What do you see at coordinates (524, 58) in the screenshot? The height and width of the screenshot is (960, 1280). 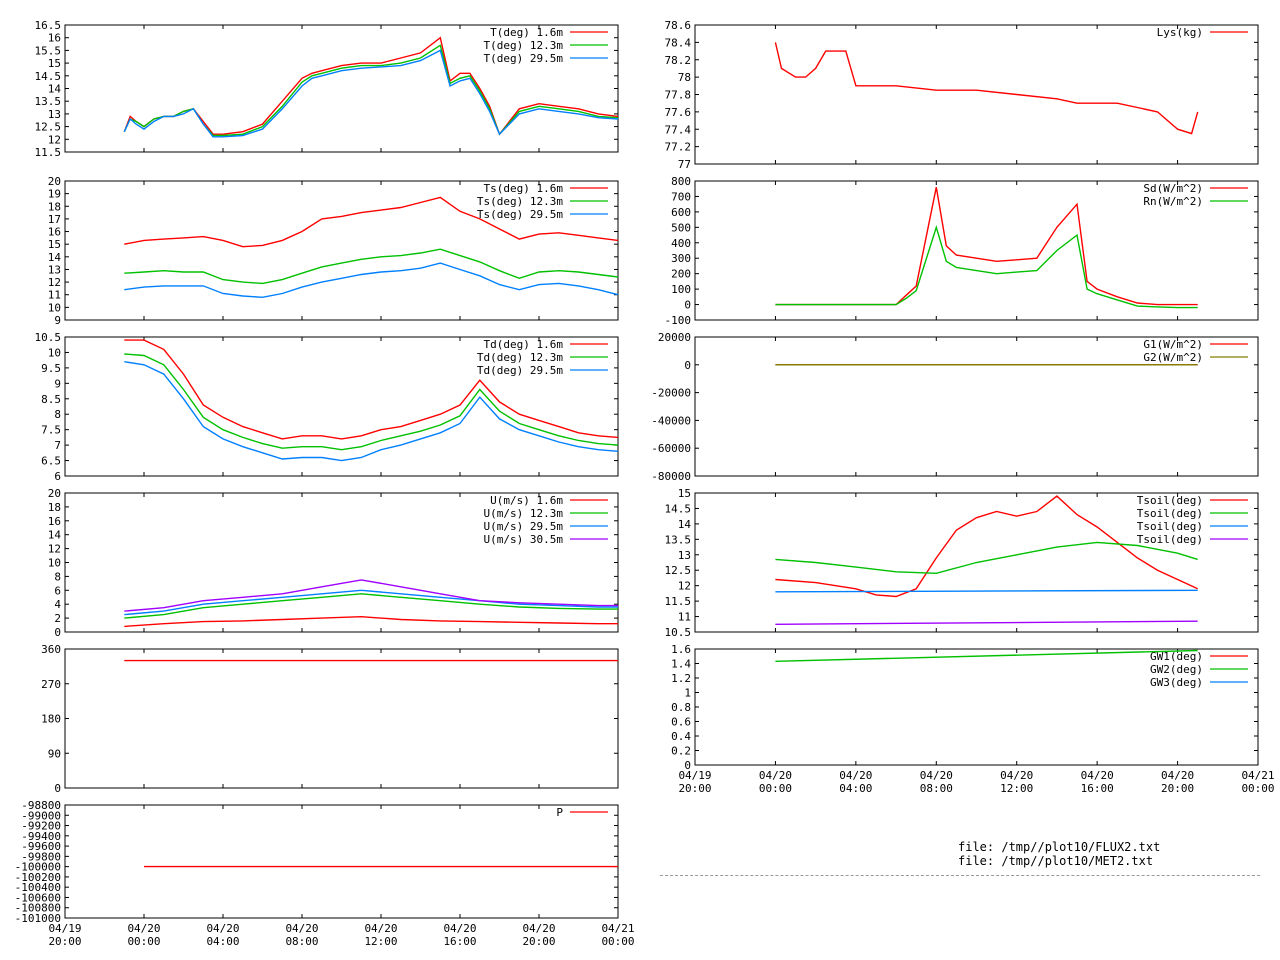 I see `T-legend-label: T(deg) 29.5m` at bounding box center [524, 58].